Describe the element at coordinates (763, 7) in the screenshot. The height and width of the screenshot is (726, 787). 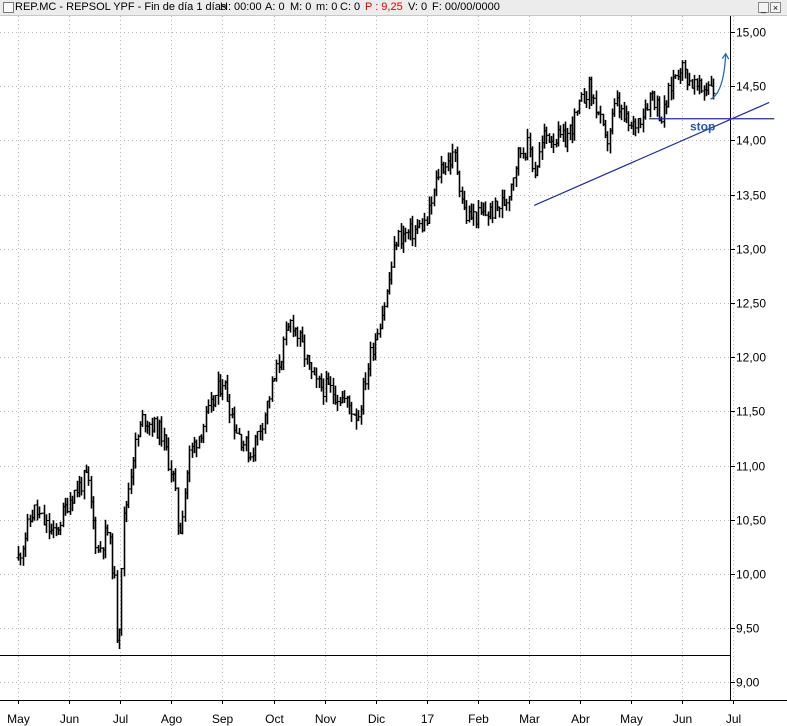
I see `minimize-button: _` at that location.